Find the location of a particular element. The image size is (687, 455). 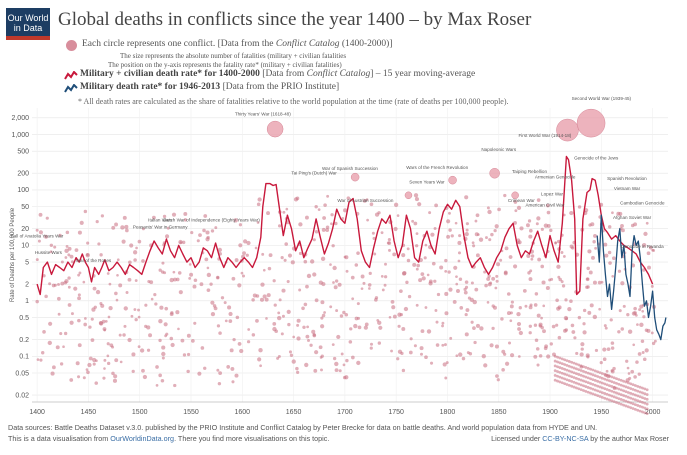

owid-link: OurWorldinData.org is located at coordinates (142, 438).